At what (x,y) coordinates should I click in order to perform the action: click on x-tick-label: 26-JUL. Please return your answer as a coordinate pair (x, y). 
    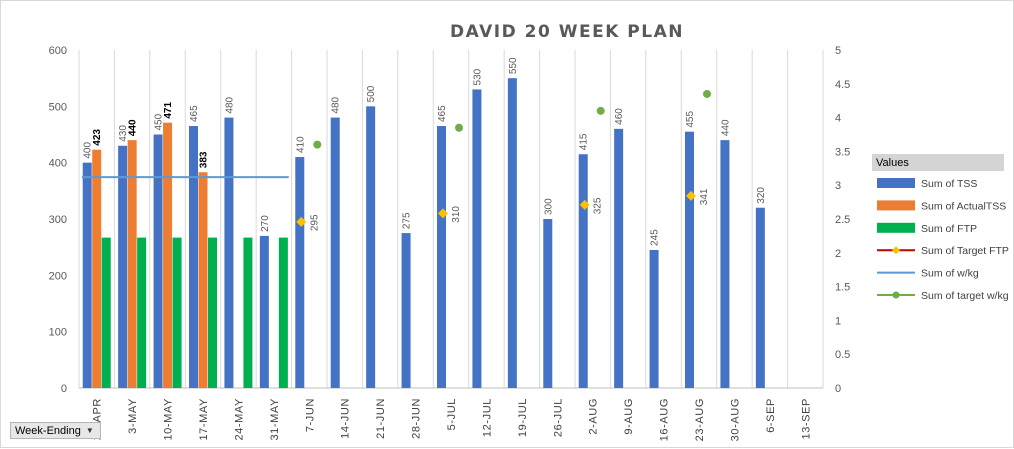
    Looking at the image, I should click on (558, 417).